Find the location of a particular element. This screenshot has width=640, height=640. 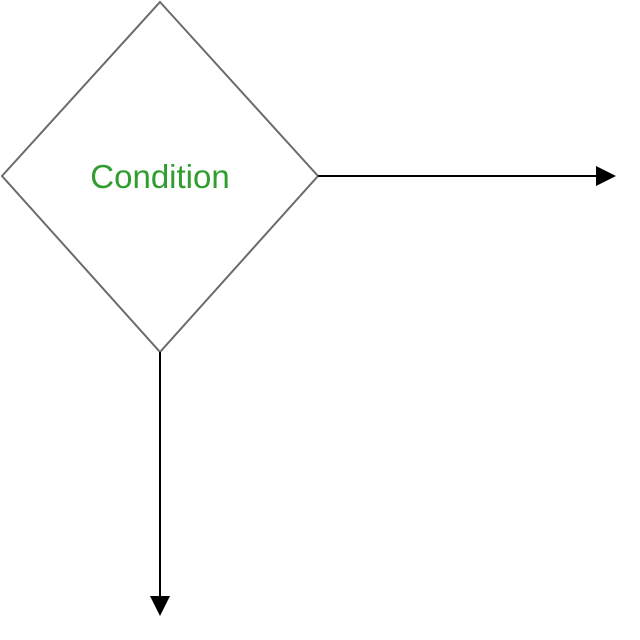

condition-label: Condition is located at coordinates (159, 176).